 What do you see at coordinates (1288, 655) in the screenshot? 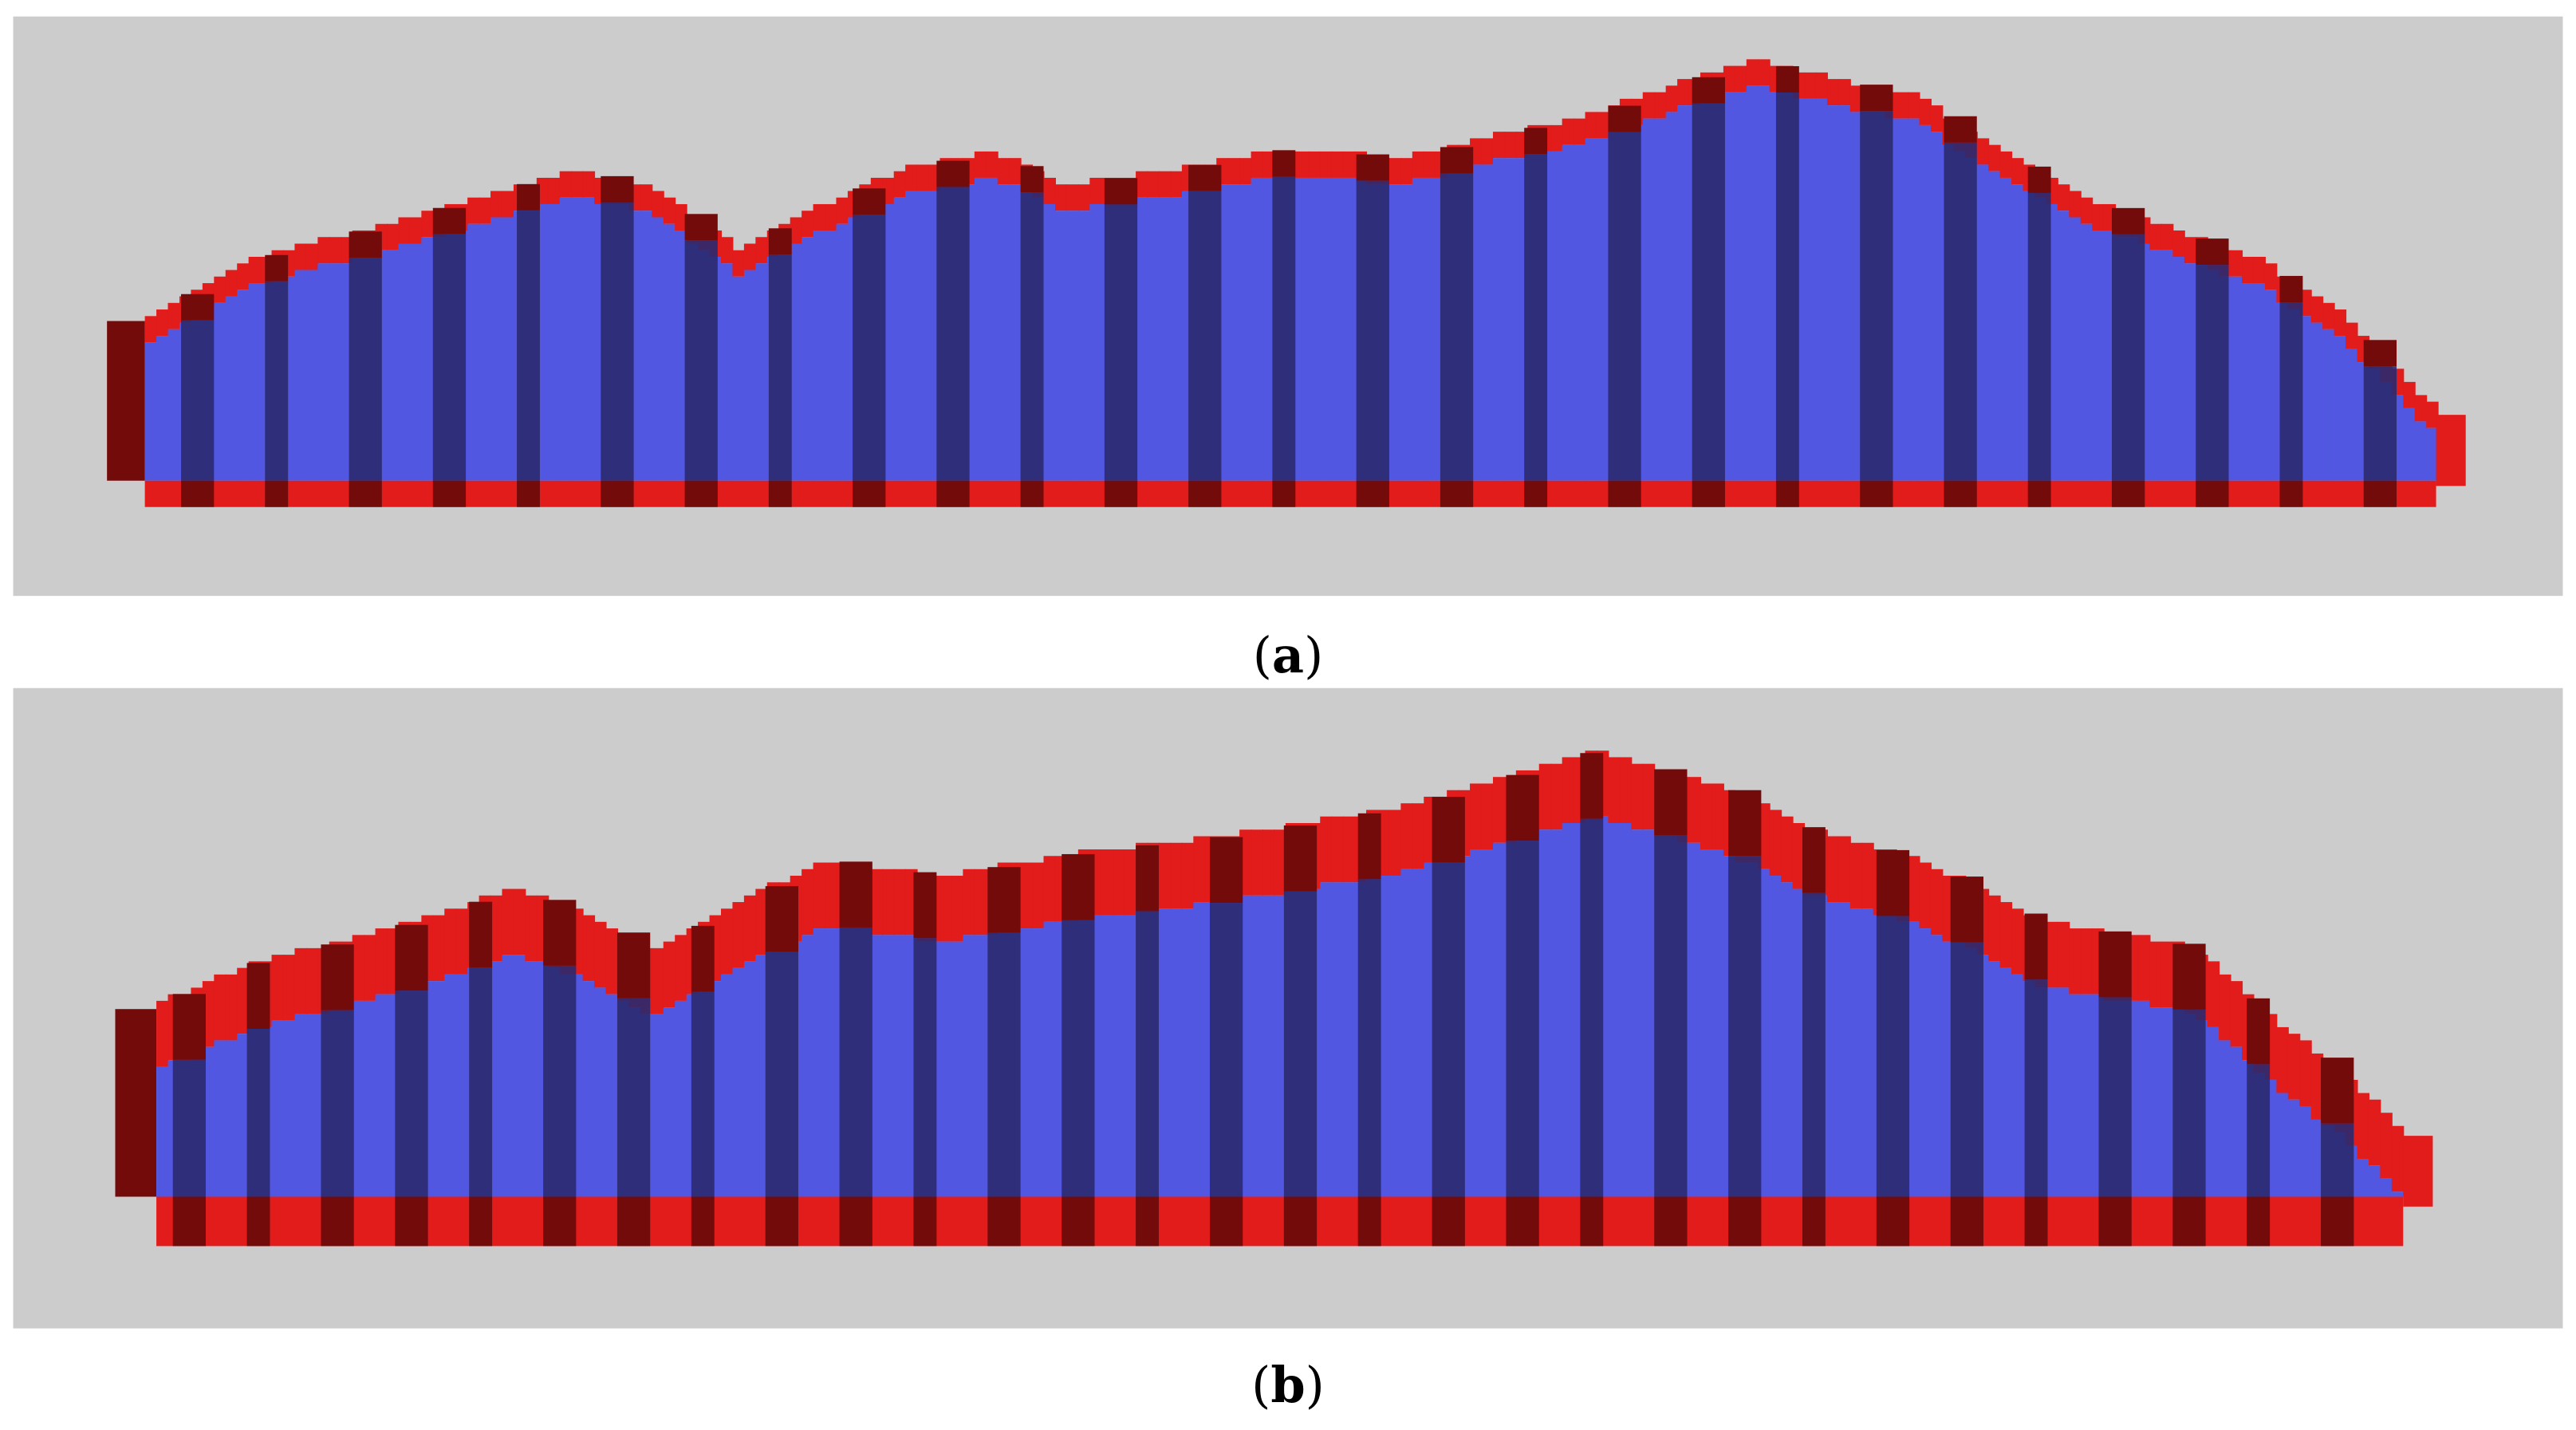
I see `caption-a: (a)` at bounding box center [1288, 655].